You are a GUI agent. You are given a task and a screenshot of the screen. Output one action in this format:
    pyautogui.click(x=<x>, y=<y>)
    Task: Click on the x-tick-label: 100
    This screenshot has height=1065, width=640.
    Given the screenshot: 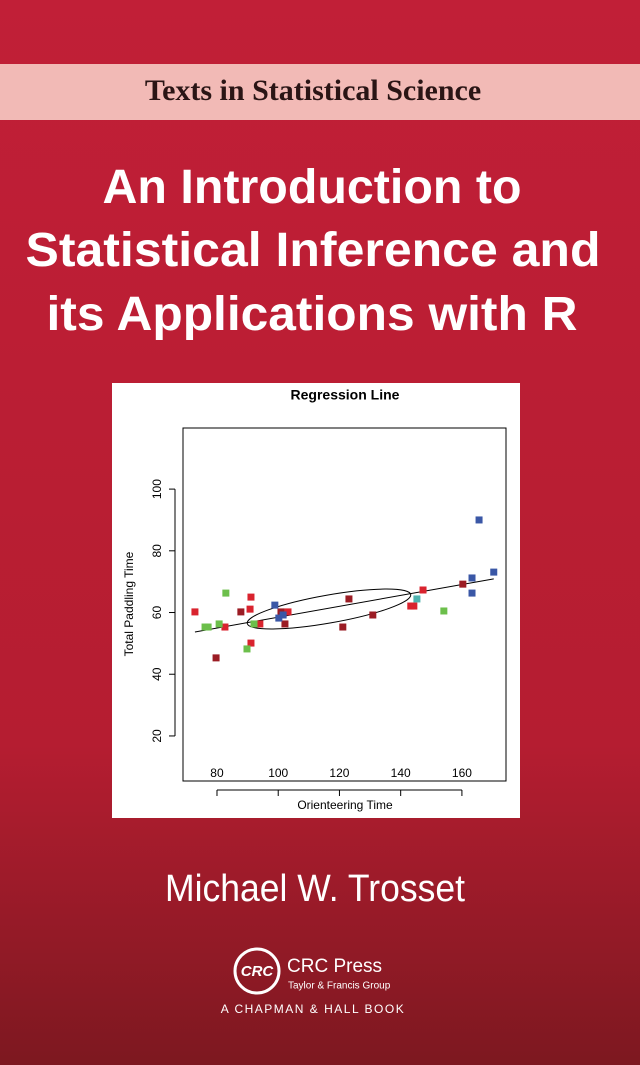 What is the action you would take?
    pyautogui.click(x=278, y=773)
    